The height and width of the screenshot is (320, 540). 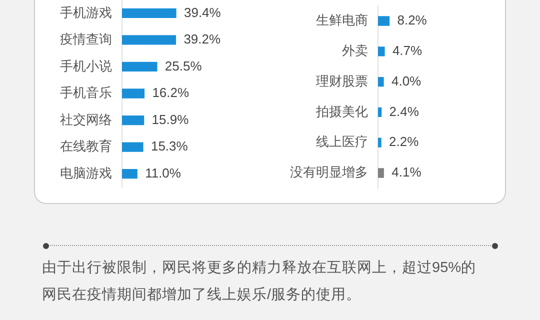 I want to click on text: 由于出行被限制，网民将更多的精力释放在互联网上，超过95%的网民在疫情期间都增加了线上娱乐/服务的使用。, so click(x=260, y=282).